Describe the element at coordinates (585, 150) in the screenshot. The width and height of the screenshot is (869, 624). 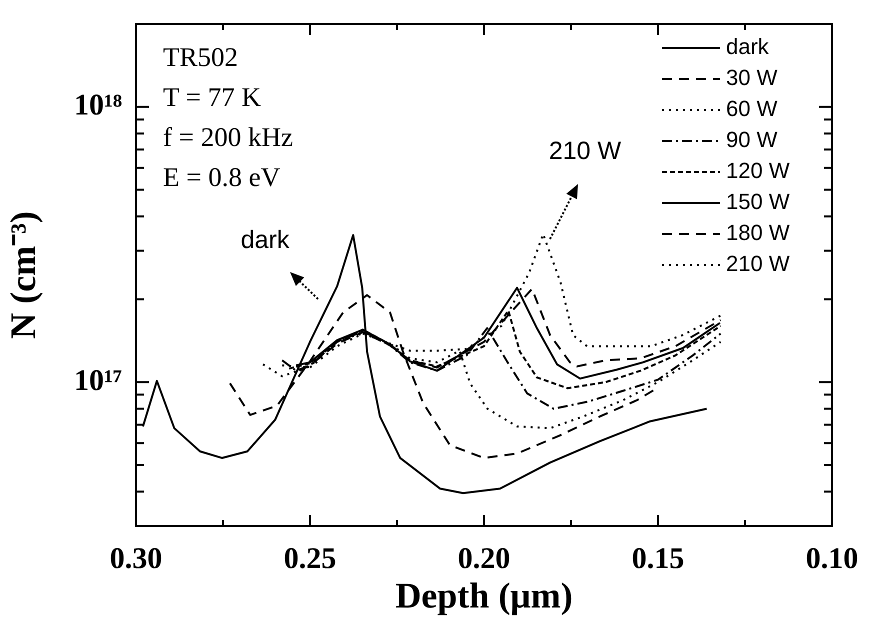
I see `annotation: 210 W` at that location.